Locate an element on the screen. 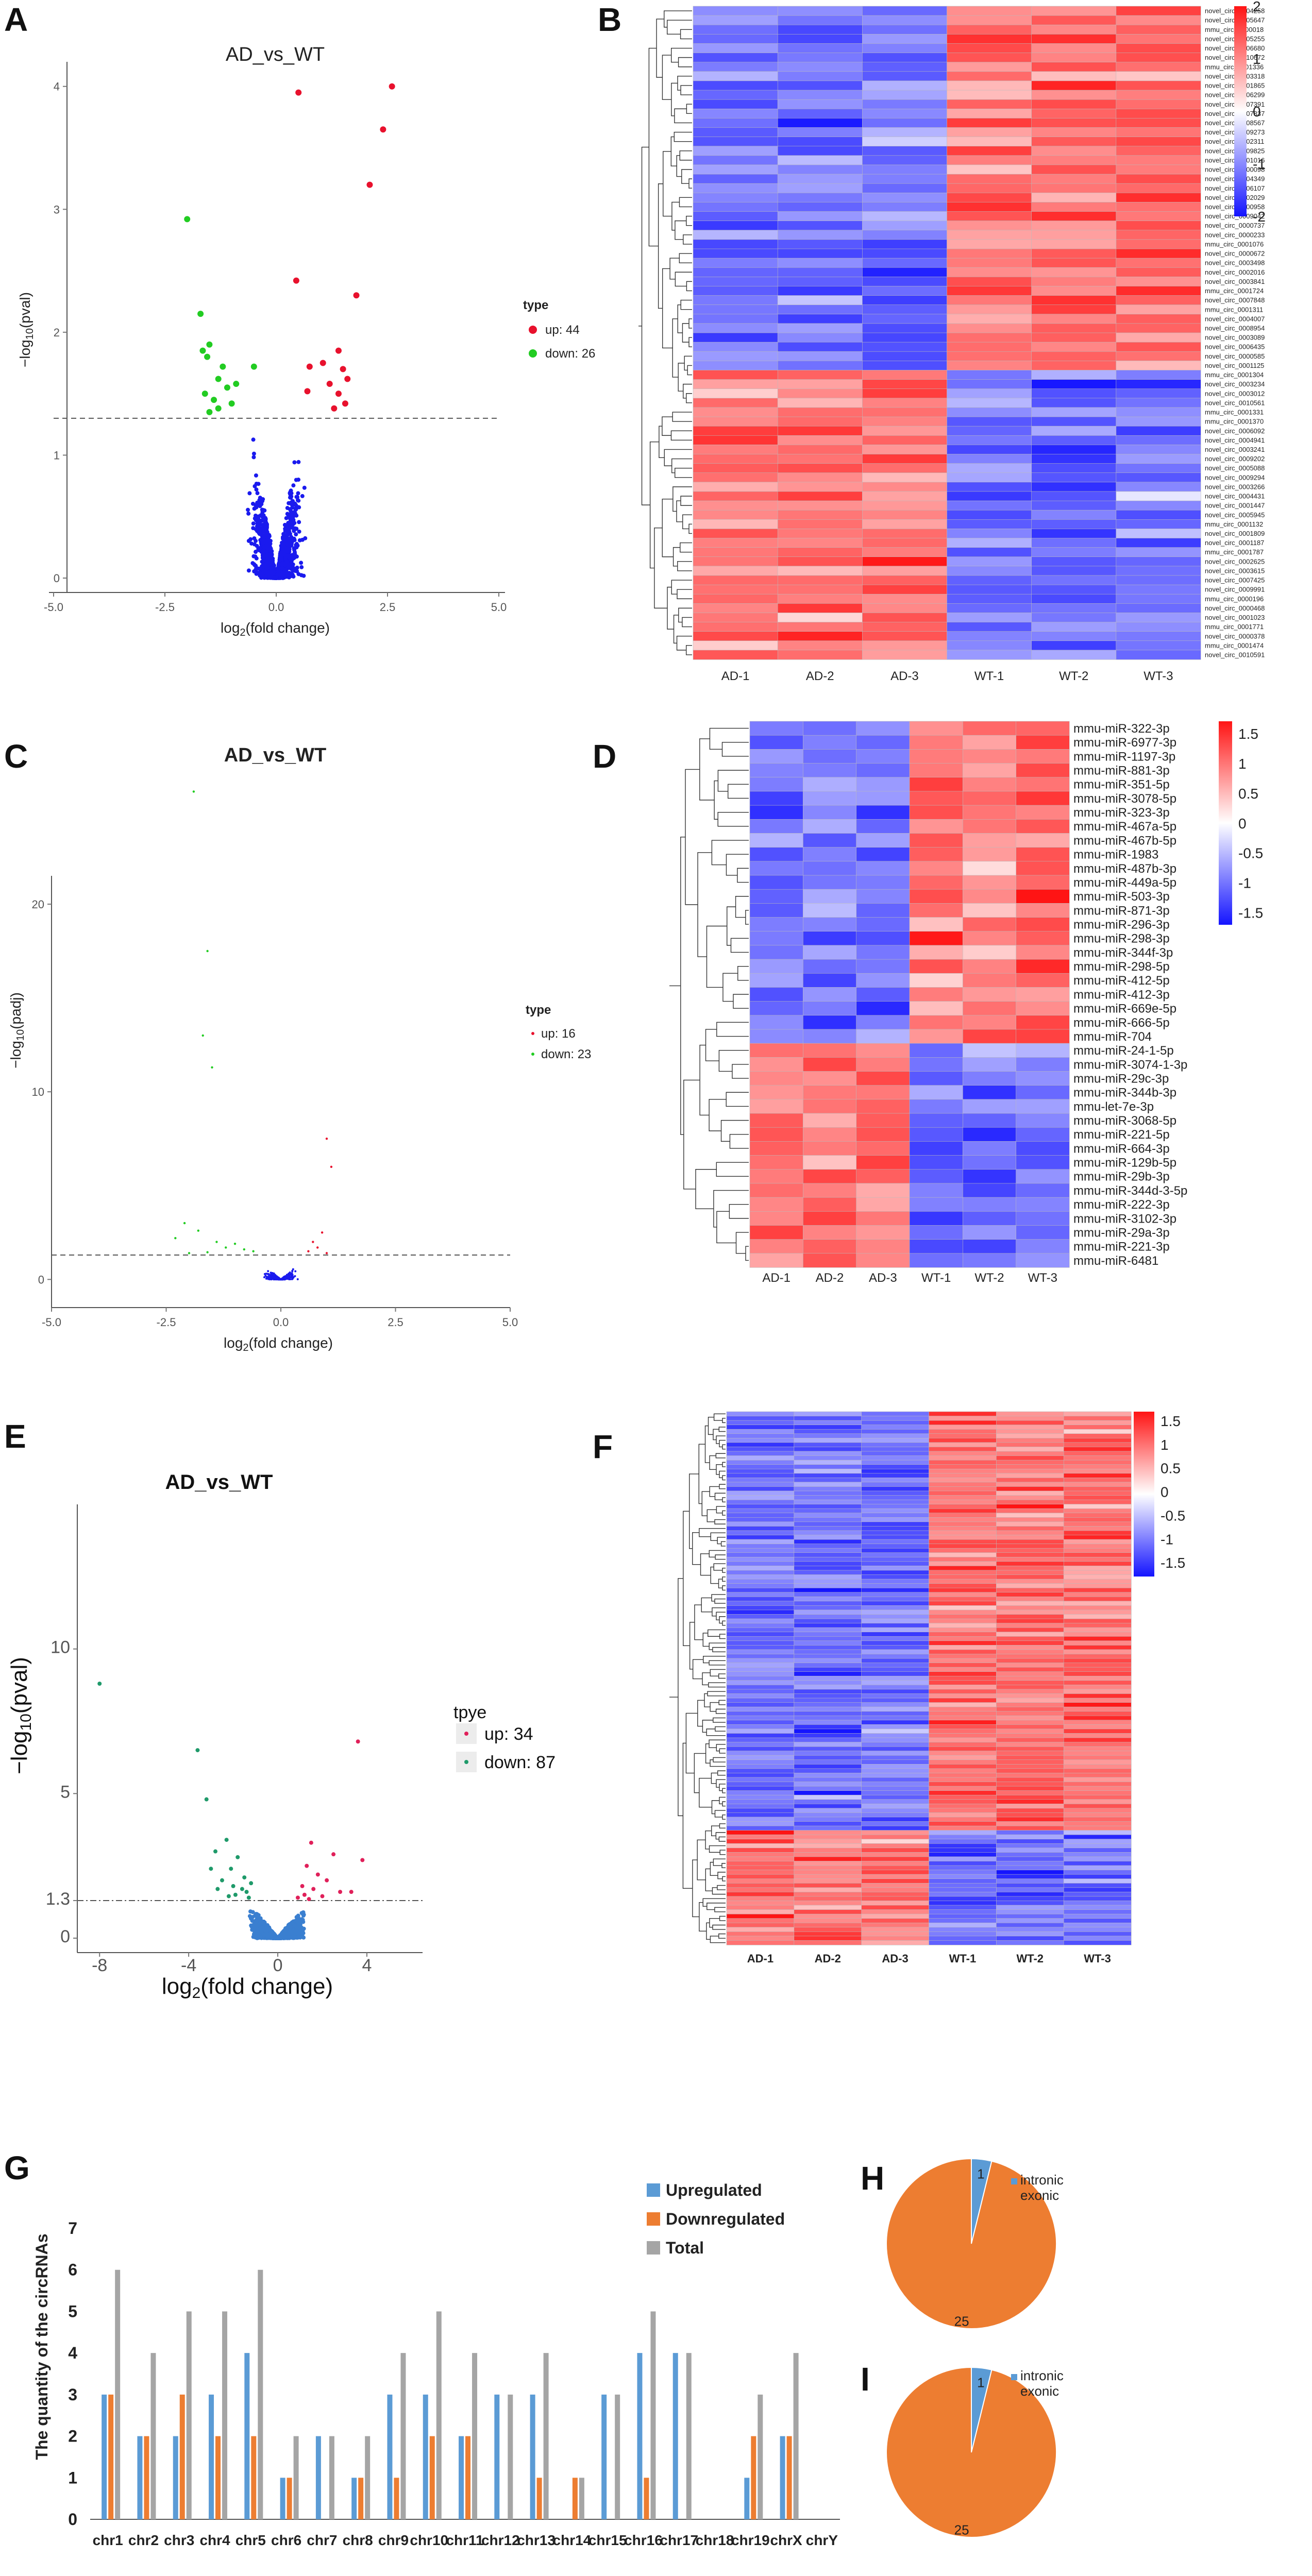 This screenshot has width=1312, height=2576. row-label: mmu-miR-3074-1-3p is located at coordinates (1130, 1065).